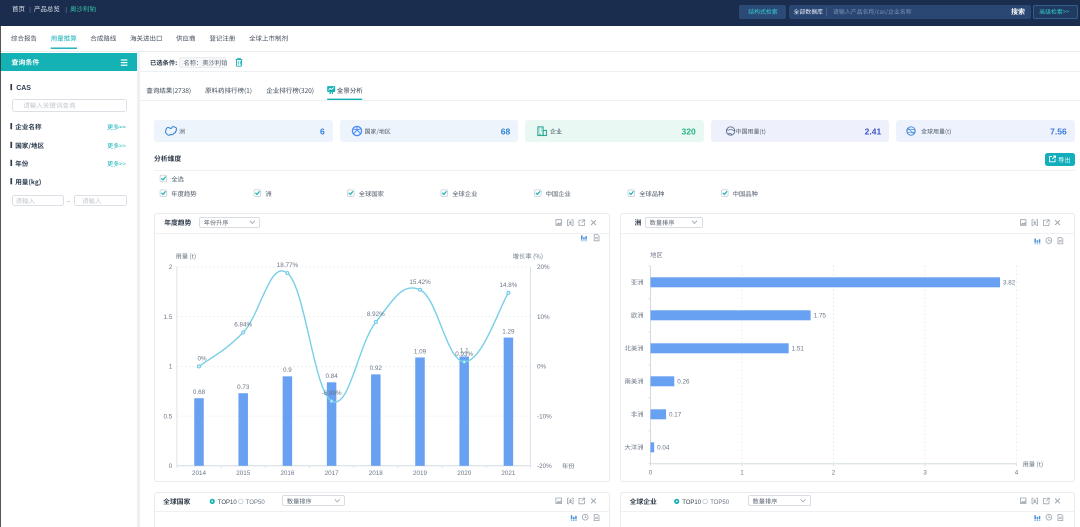 This screenshot has height=527, width=1080. I want to click on svg-text: 6, so click(322, 131).